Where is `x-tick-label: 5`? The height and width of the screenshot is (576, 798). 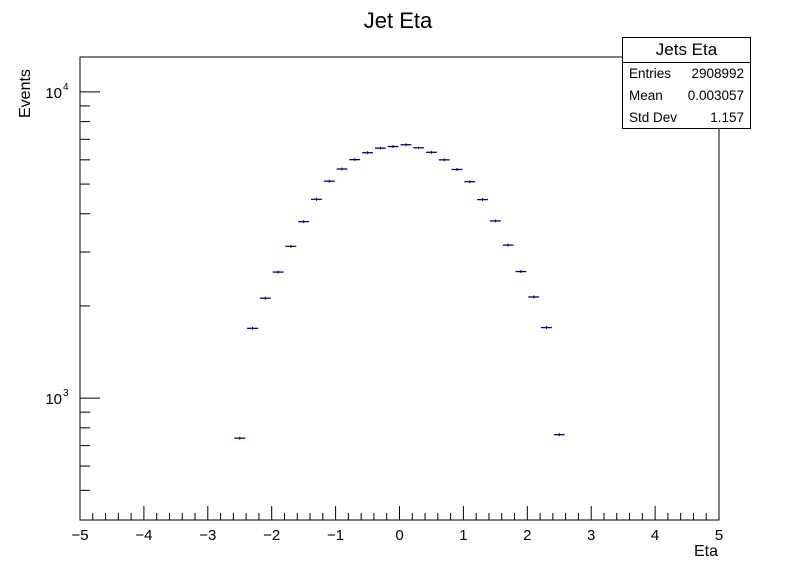
x-tick-label: 5 is located at coordinates (719, 535).